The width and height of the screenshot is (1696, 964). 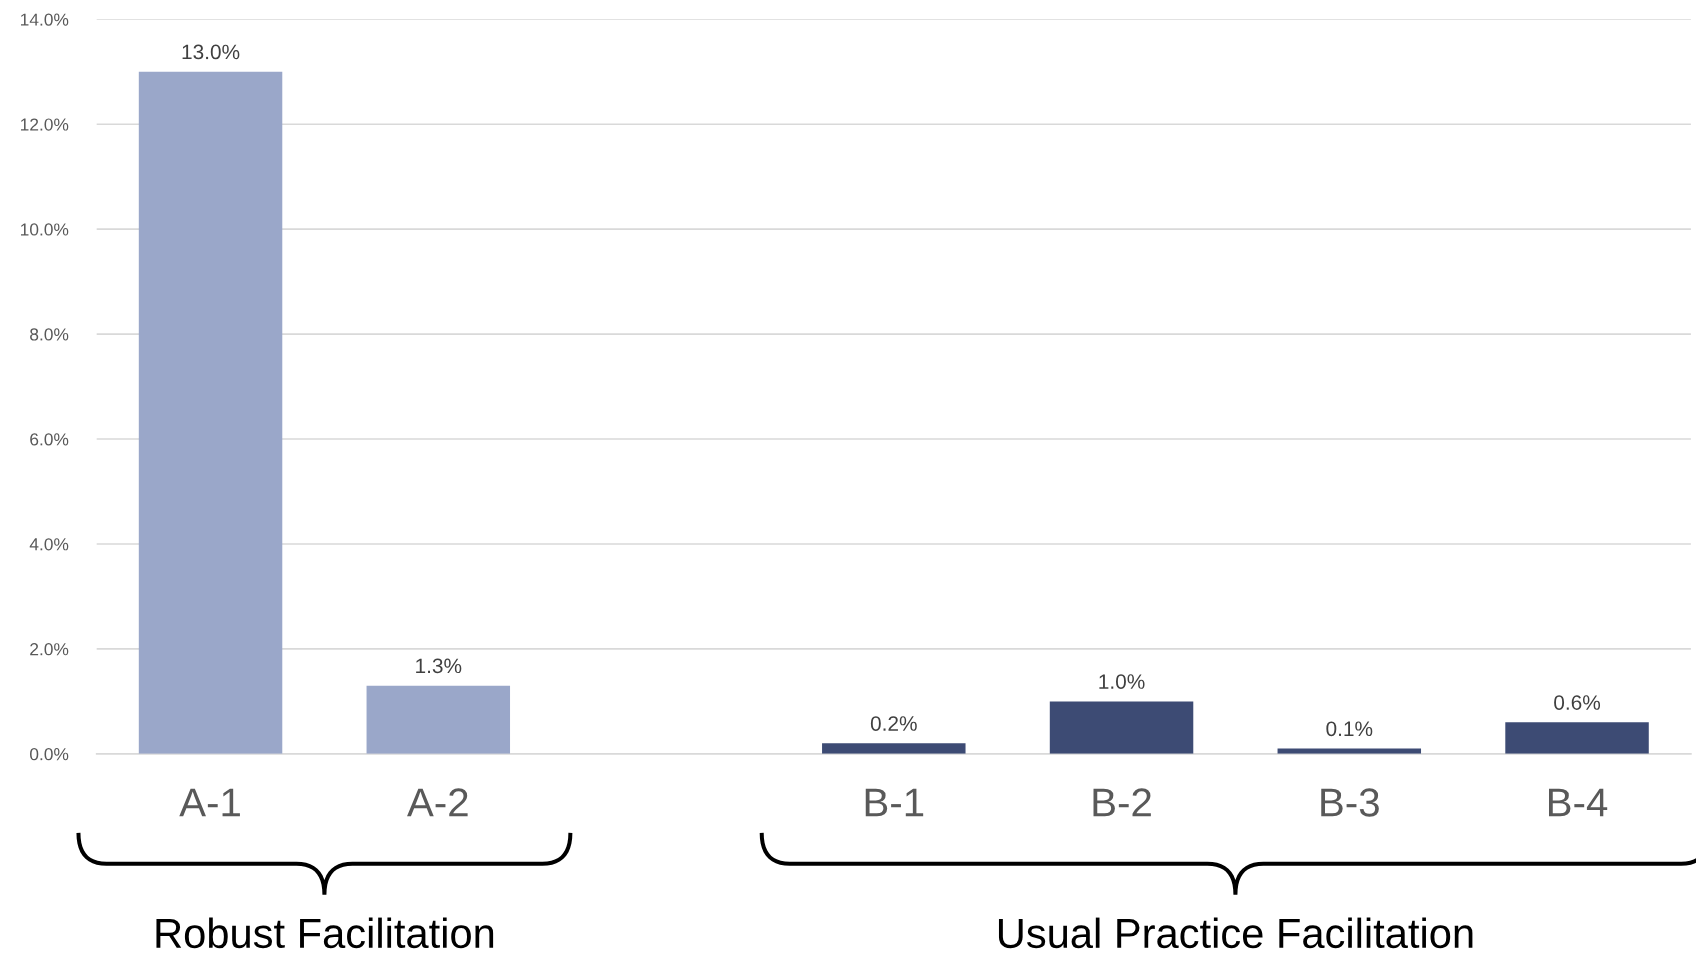 What do you see at coordinates (49, 544) in the screenshot?
I see `y-tick-label: 4.0%` at bounding box center [49, 544].